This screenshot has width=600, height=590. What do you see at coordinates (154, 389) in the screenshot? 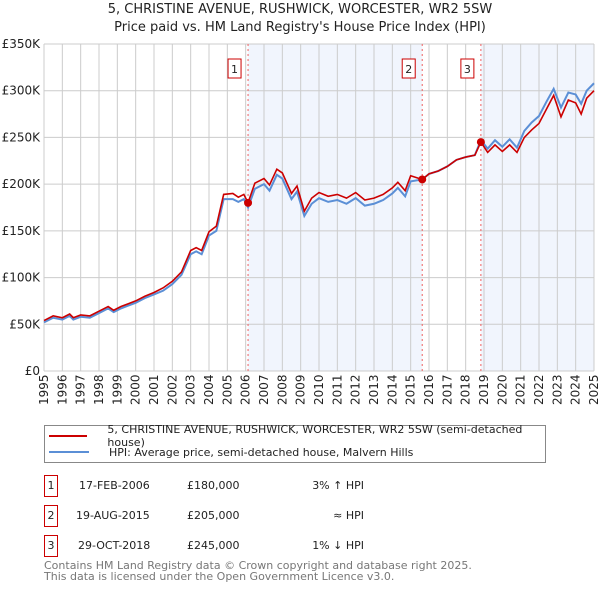
I see `x-tick-label: 2001` at bounding box center [154, 389].